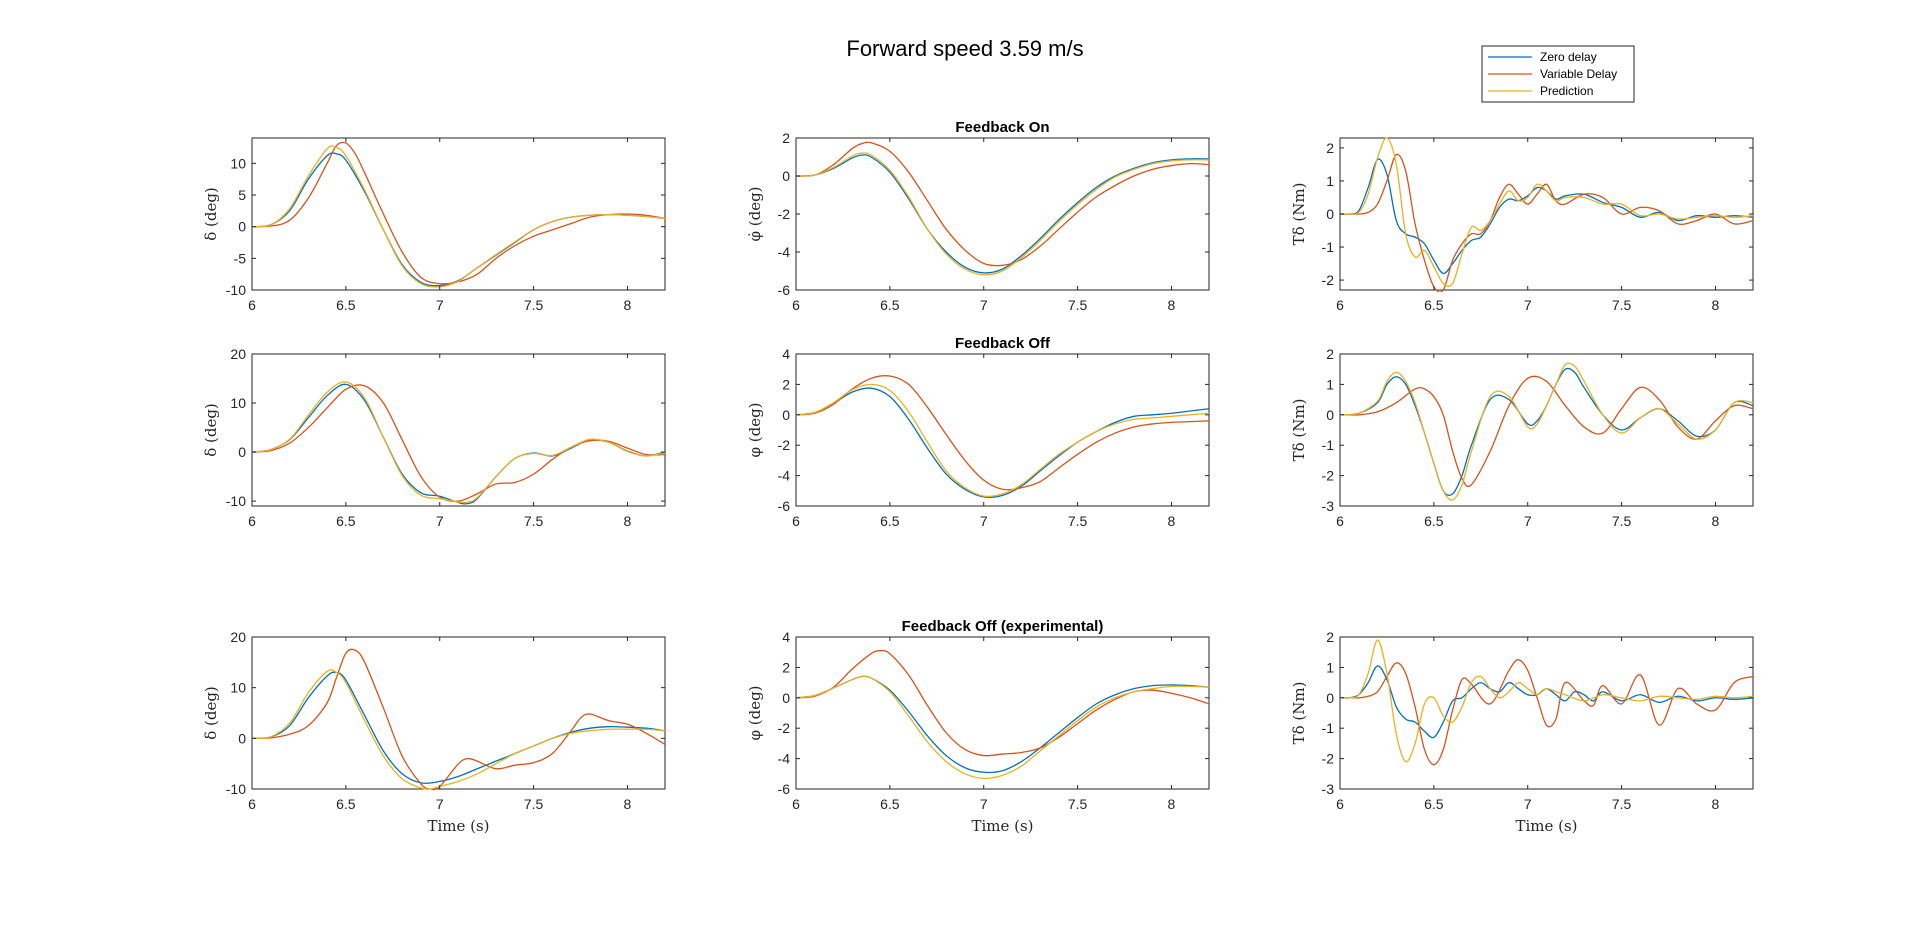 The width and height of the screenshot is (1920, 936). What do you see at coordinates (1578, 74) in the screenshot?
I see `legend-label-variable-delay: Variable Delay` at bounding box center [1578, 74].